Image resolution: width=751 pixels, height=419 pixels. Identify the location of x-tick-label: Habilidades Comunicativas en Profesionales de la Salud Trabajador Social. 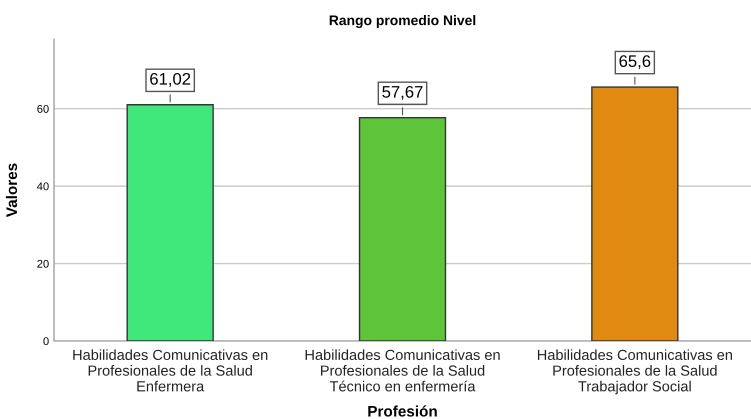
(635, 371).